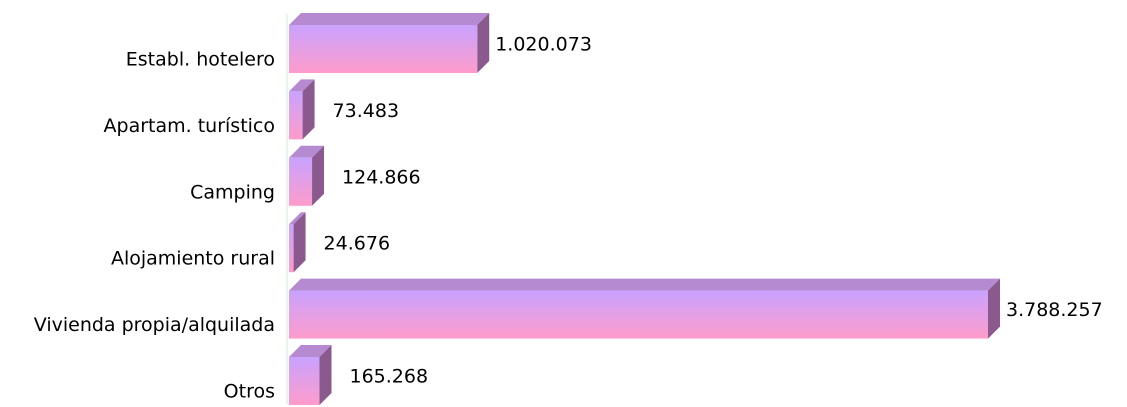  What do you see at coordinates (543, 45) in the screenshot?
I see `value-label: 1.020.073` at bounding box center [543, 45].